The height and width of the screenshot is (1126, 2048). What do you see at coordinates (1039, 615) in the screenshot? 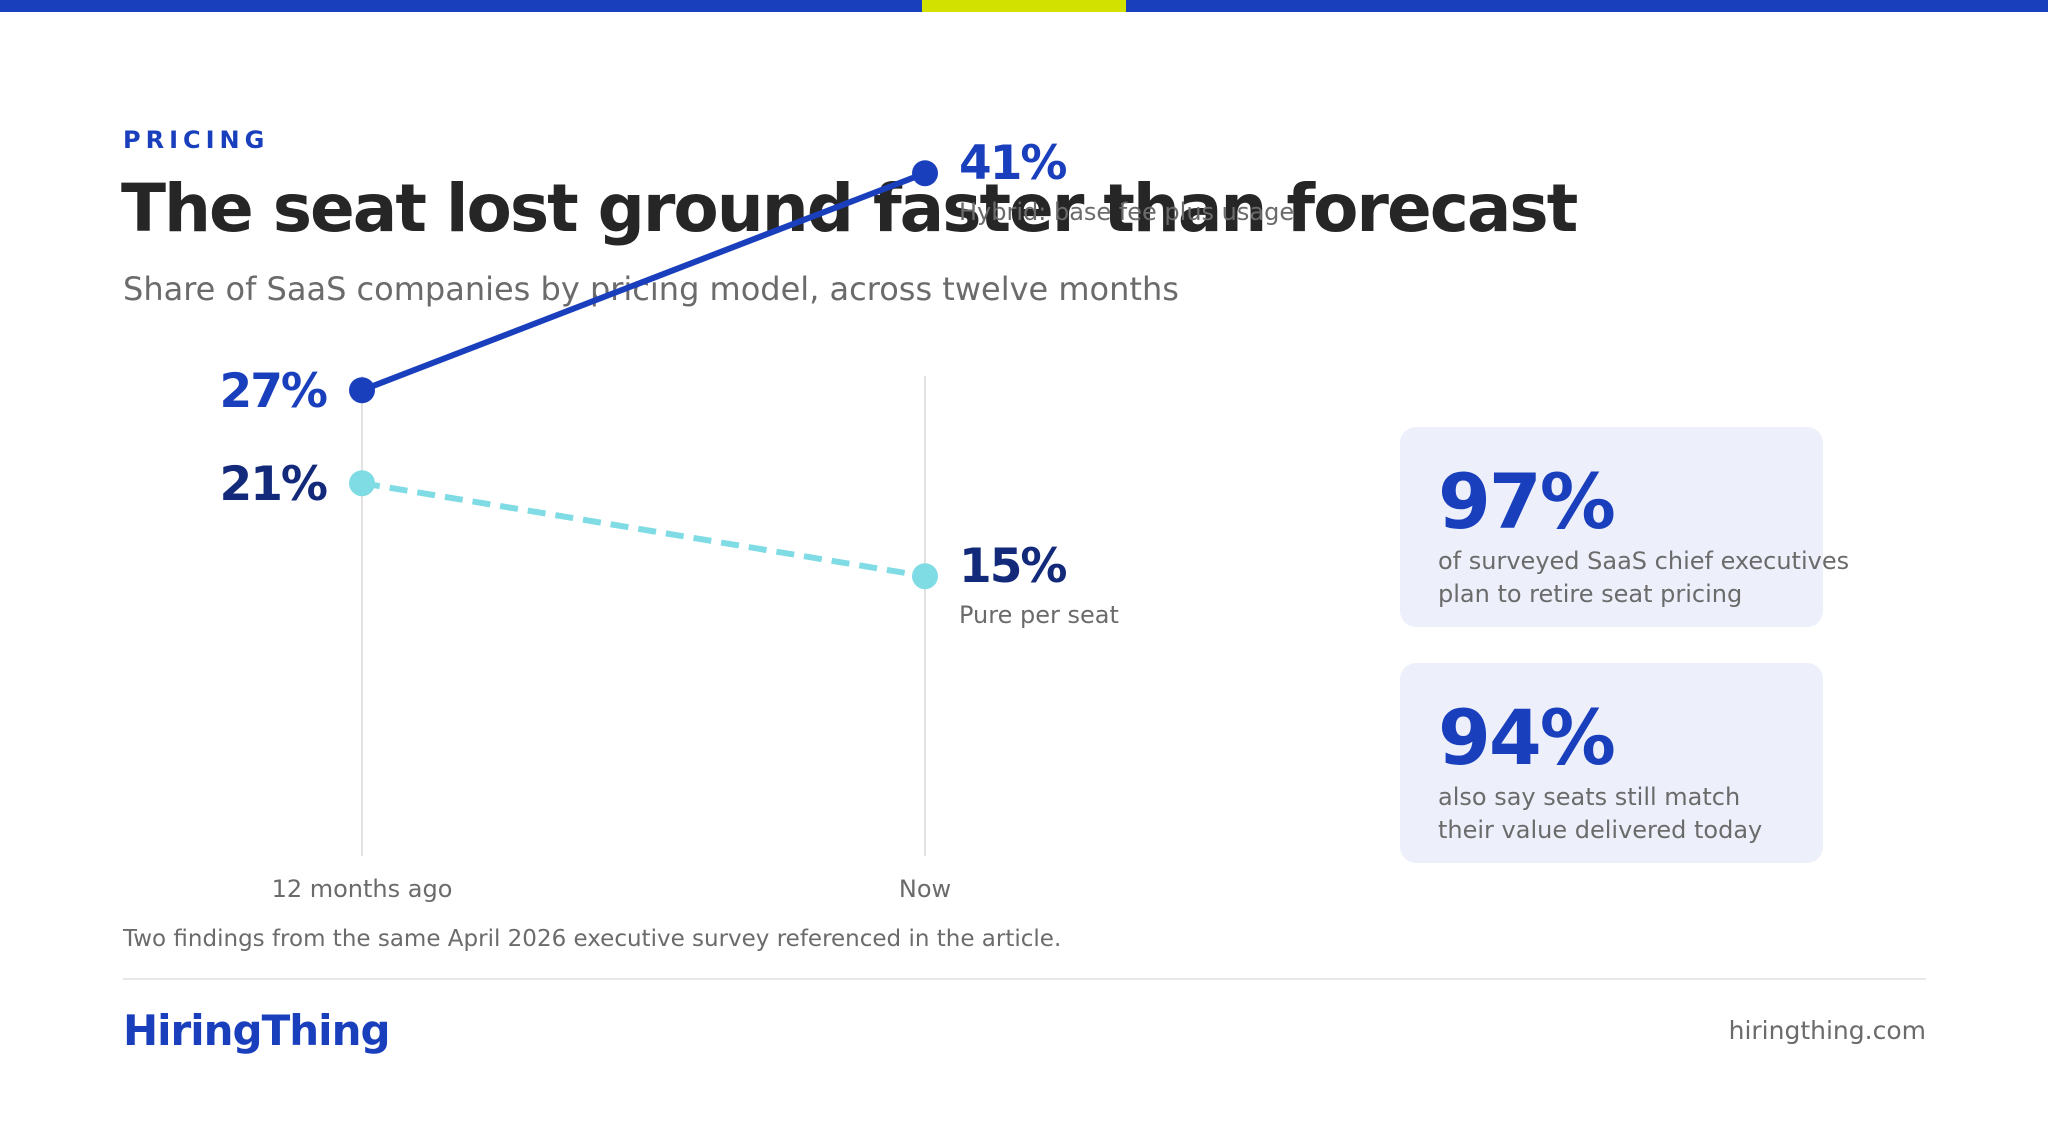
I see `series-name-label: Pure per seat` at bounding box center [1039, 615].